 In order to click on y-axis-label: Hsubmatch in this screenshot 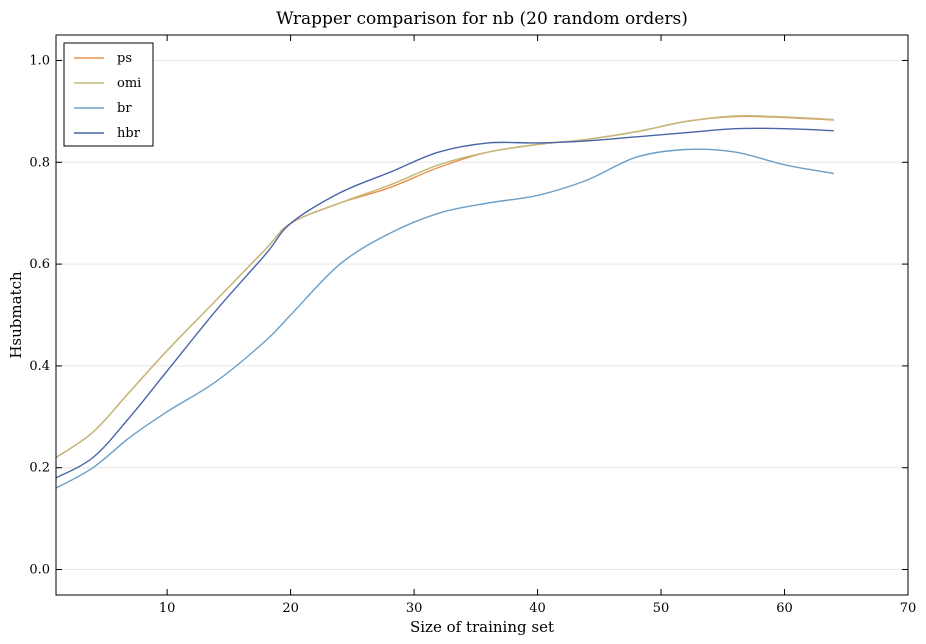, I will do `click(16, 315)`.